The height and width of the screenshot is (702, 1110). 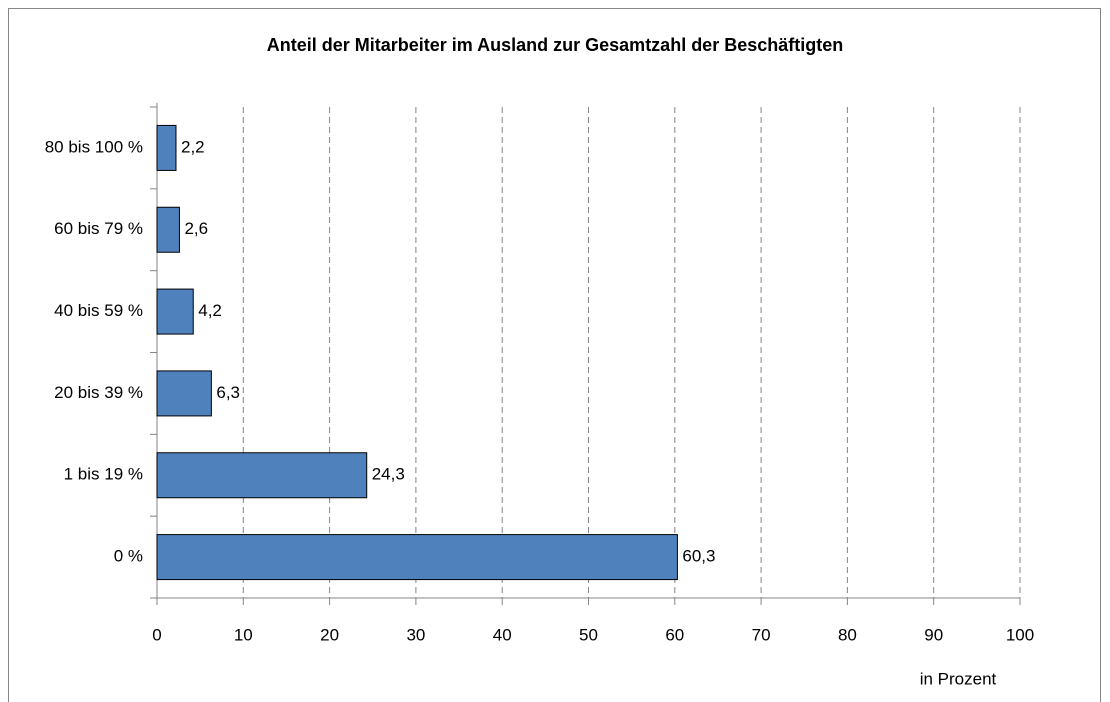 What do you see at coordinates (761, 634) in the screenshot?
I see `x-tick-label: 70` at bounding box center [761, 634].